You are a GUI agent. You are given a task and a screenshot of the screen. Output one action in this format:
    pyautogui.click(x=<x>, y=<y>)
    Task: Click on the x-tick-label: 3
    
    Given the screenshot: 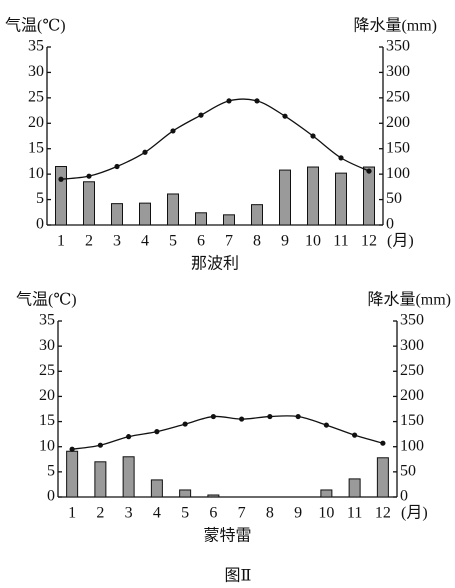 What is the action you would take?
    pyautogui.click(x=117, y=241)
    